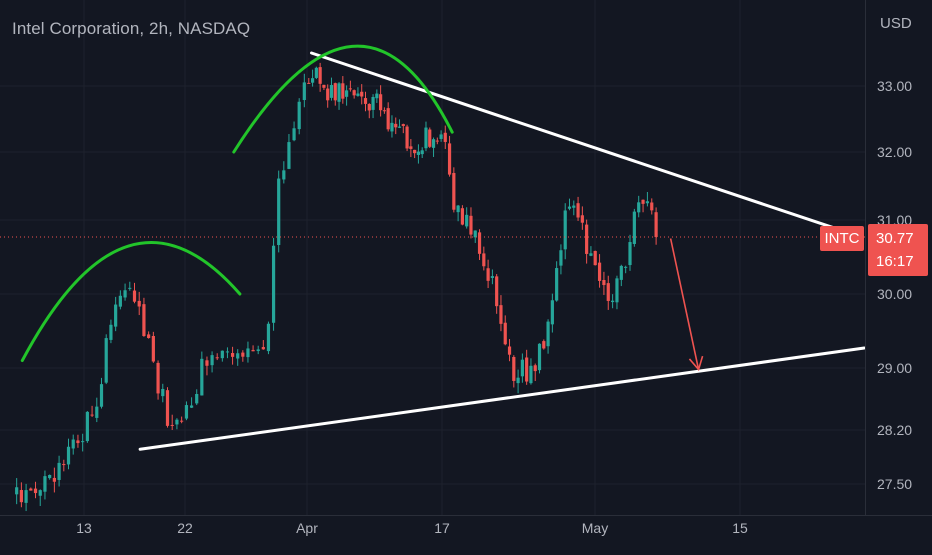  What do you see at coordinates (740, 528) in the screenshot?
I see `x-tick-label: 15` at bounding box center [740, 528].